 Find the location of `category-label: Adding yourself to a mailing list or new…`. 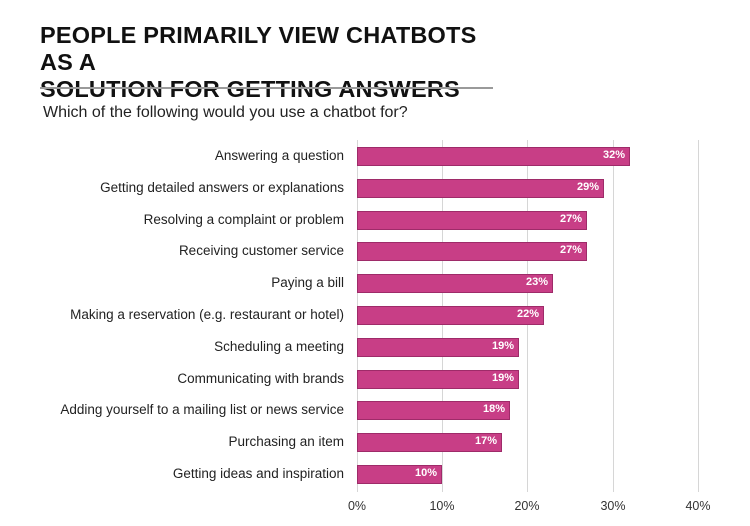

category-label: Adding yourself to a mailing list or new… is located at coordinates (202, 409).